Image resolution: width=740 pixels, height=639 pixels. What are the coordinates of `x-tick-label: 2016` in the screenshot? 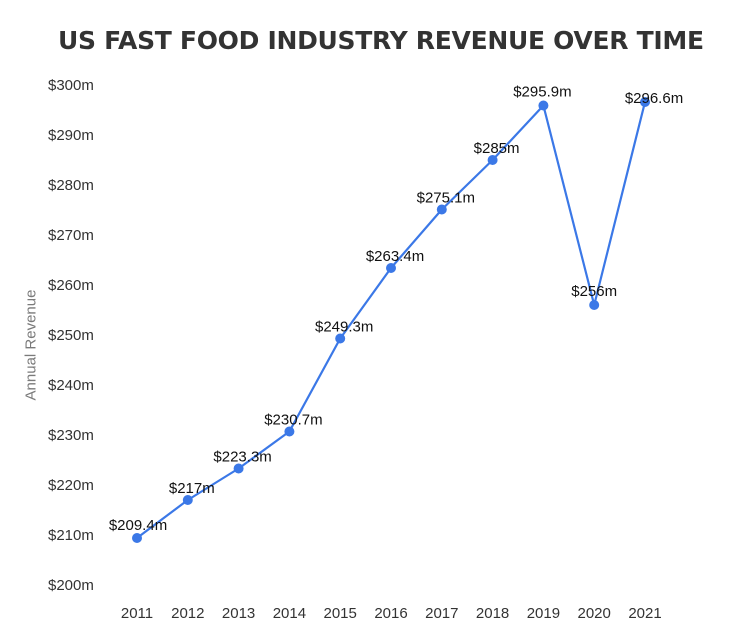 It's located at (390, 613).